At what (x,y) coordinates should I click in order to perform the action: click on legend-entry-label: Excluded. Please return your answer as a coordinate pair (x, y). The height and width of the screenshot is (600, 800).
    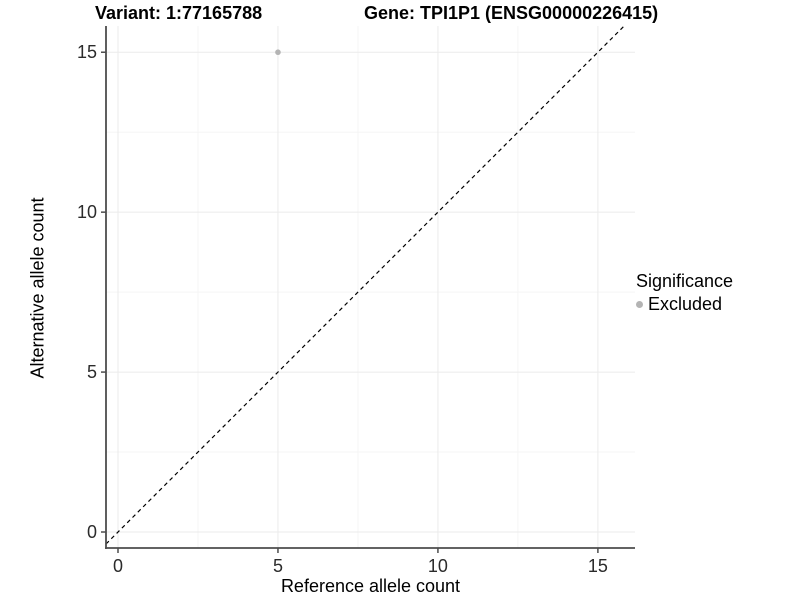
    Looking at the image, I should click on (685, 304).